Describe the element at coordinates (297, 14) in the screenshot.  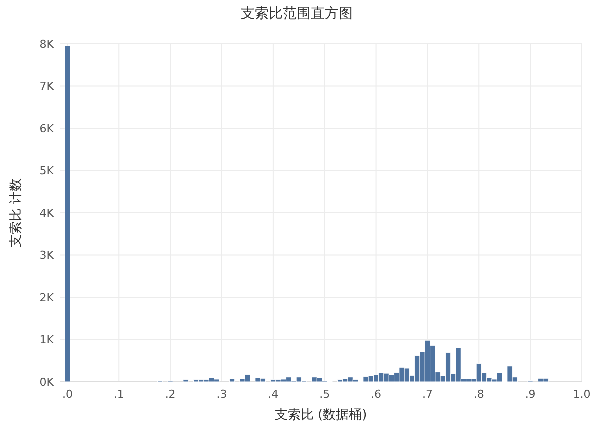
I see `chart-title: 支索比范围直方图` at that location.